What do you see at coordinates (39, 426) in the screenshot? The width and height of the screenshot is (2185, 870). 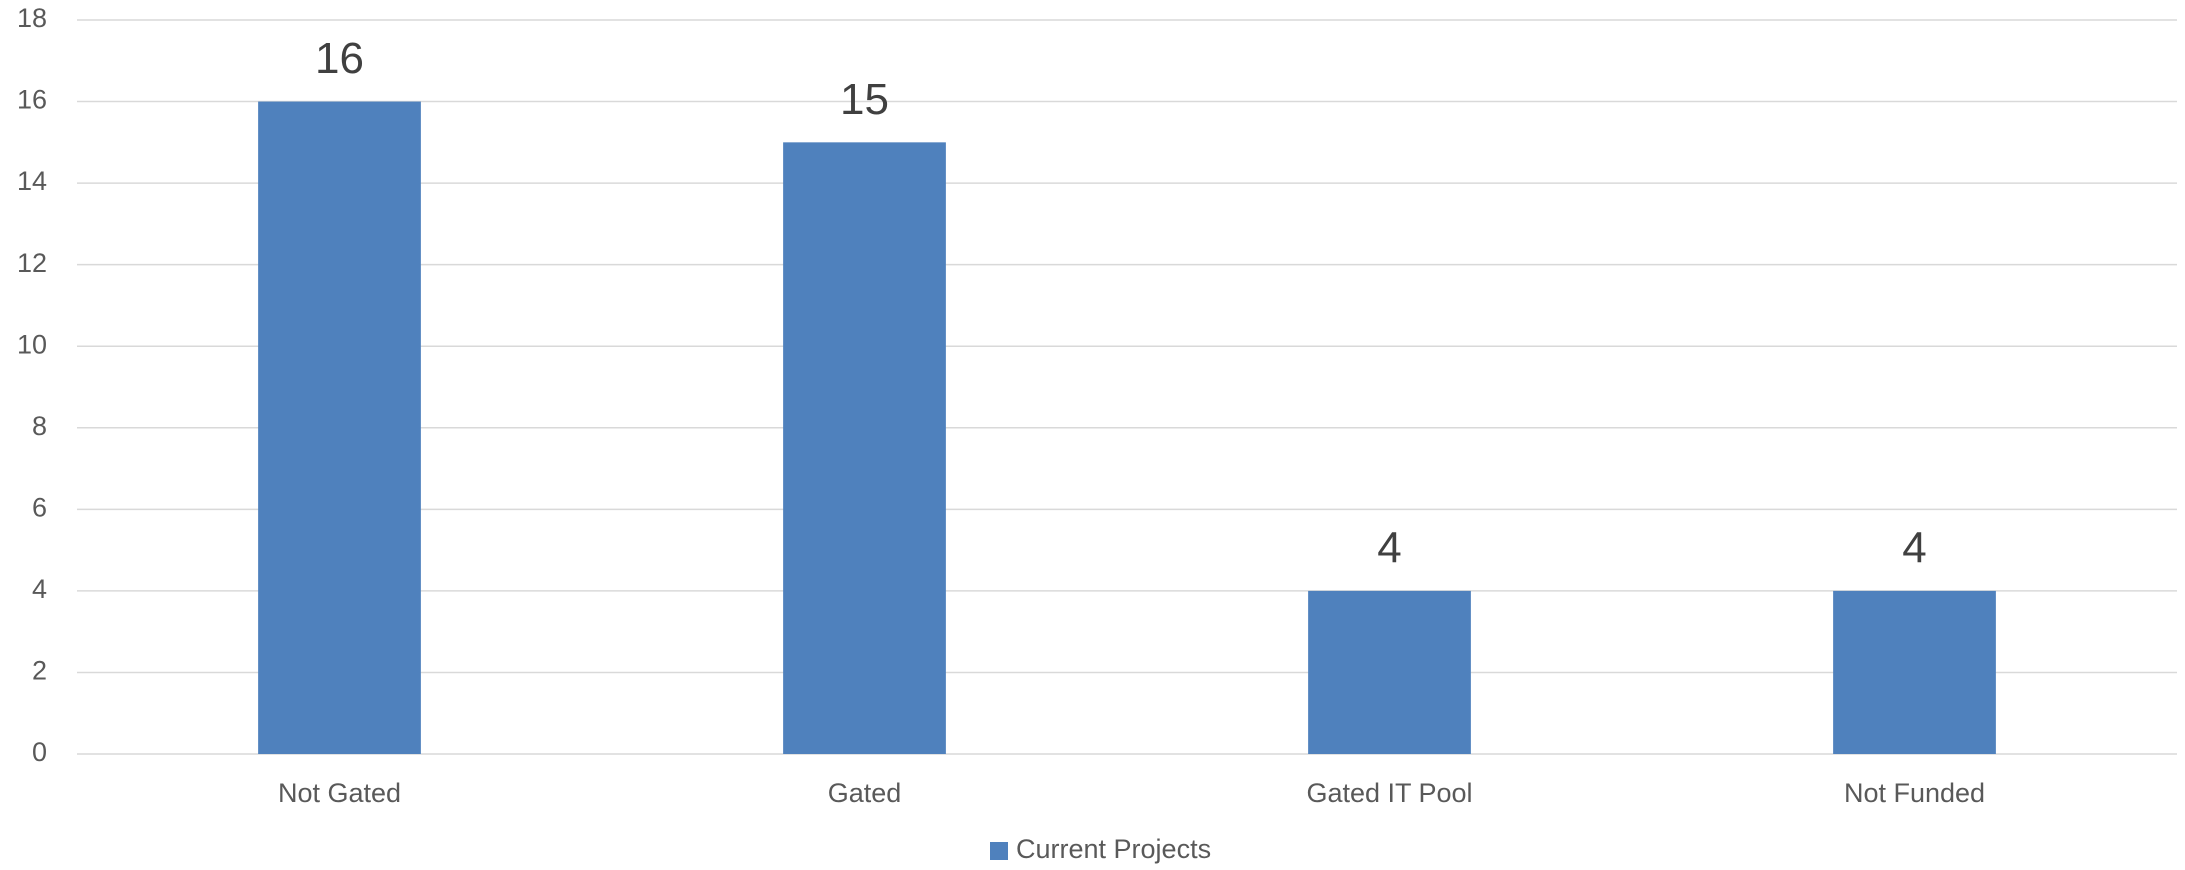 I see `y-tick-label: 8` at bounding box center [39, 426].